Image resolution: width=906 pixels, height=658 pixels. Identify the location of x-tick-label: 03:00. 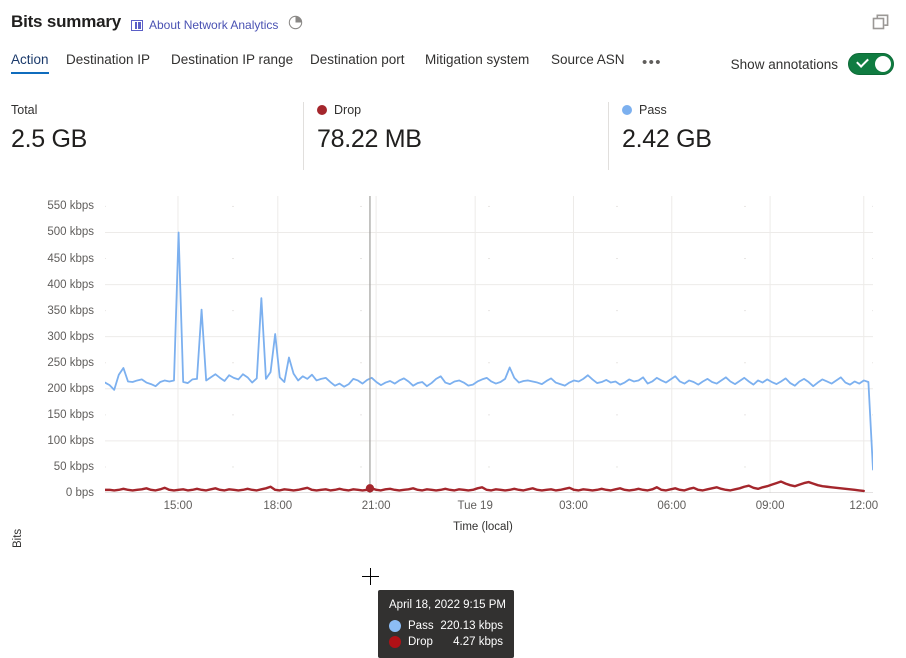
(573, 506).